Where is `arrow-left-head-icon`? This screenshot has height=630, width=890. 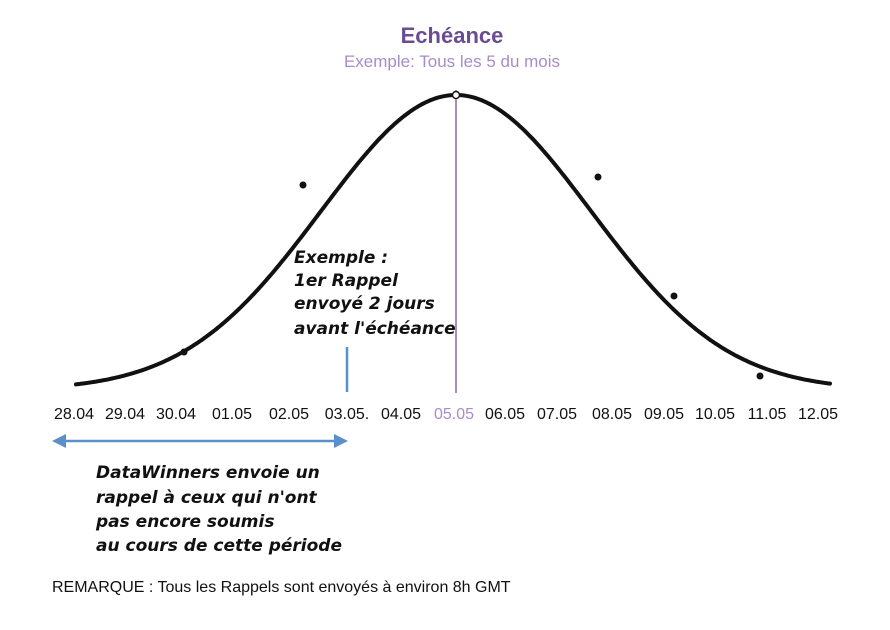
arrow-left-head-icon is located at coordinates (59, 441).